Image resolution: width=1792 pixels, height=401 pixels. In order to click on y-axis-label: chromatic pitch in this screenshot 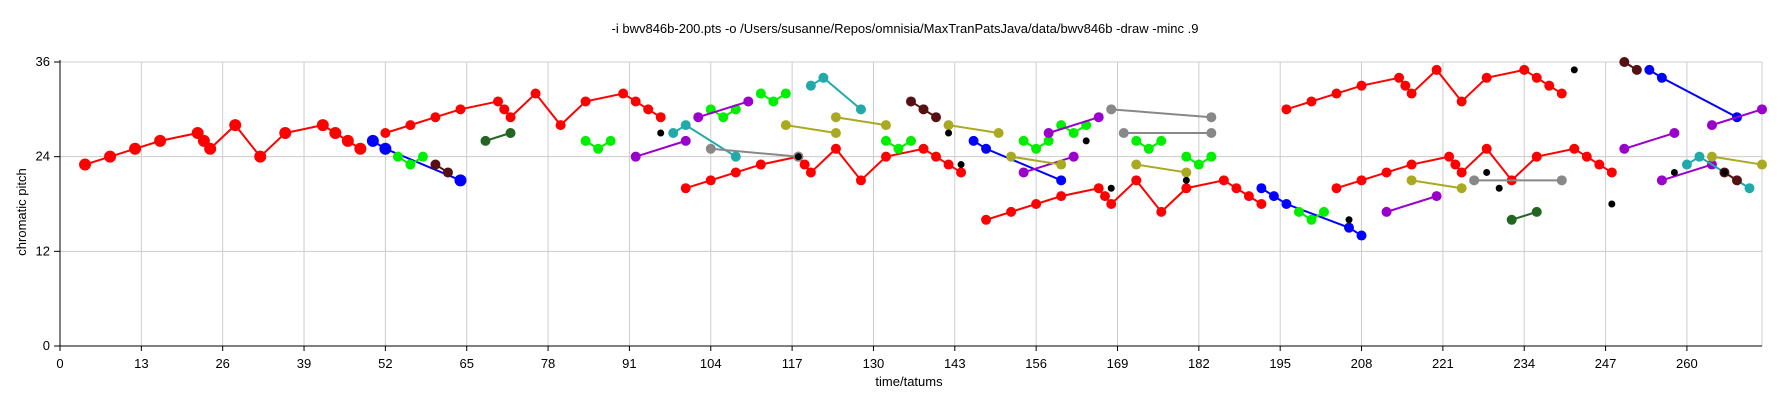, I will do `click(21, 211)`.